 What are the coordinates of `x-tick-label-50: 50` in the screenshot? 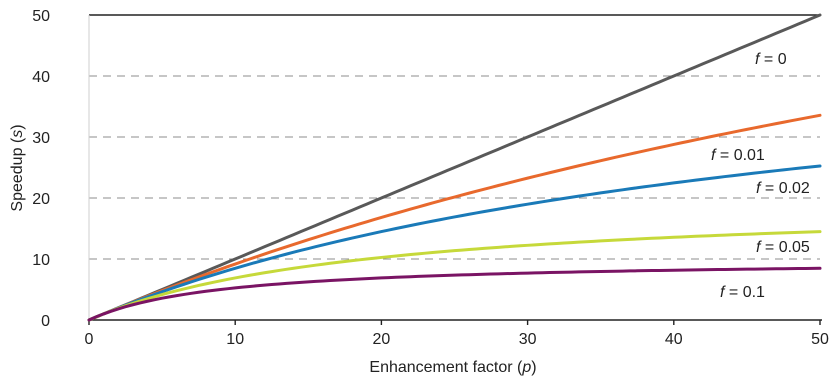 It's located at (820, 339).